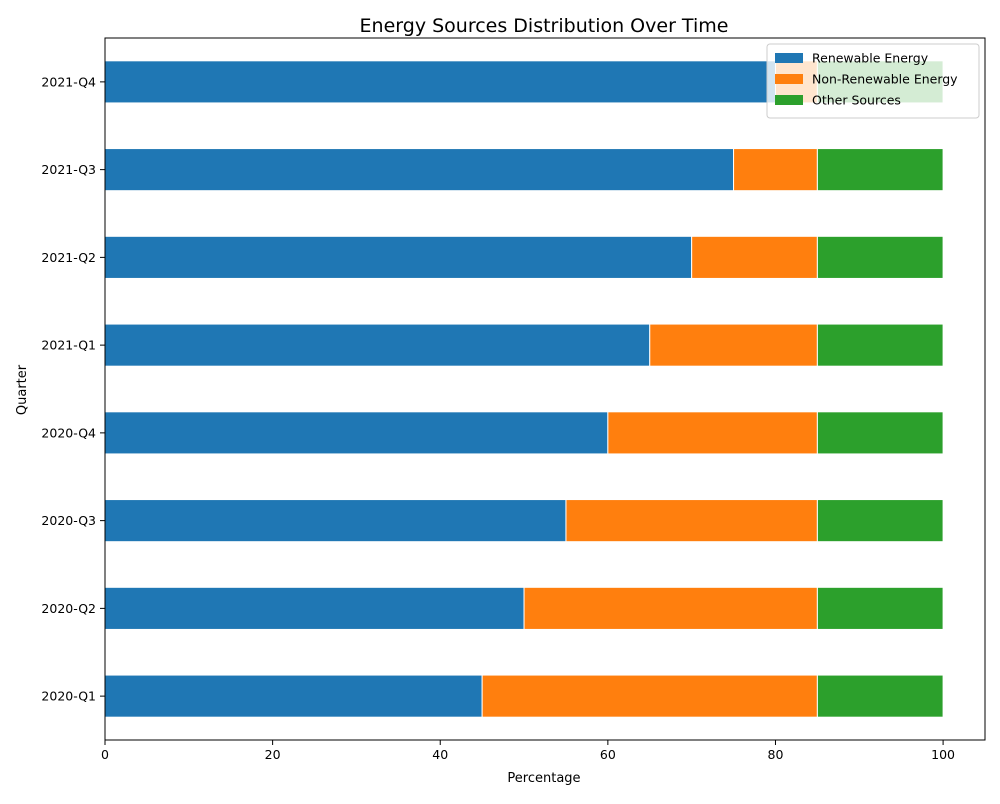 This screenshot has height=804, width=1000. What do you see at coordinates (775, 170) in the screenshot?
I see `bar-non-renewable-energy-2021-q3` at bounding box center [775, 170].